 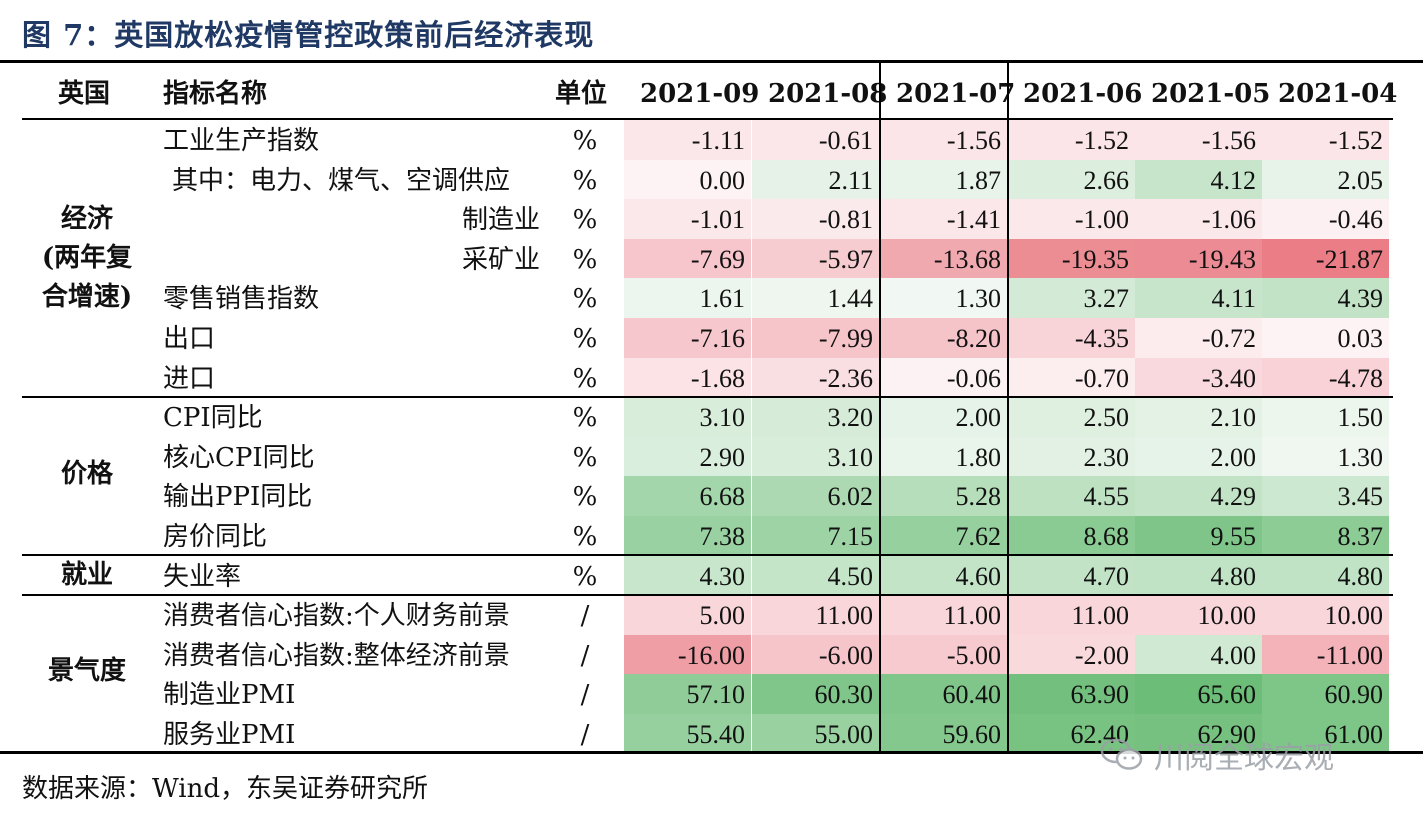 What do you see at coordinates (241, 141) in the screenshot?
I see `indicator-name: 工业生产指数` at bounding box center [241, 141].